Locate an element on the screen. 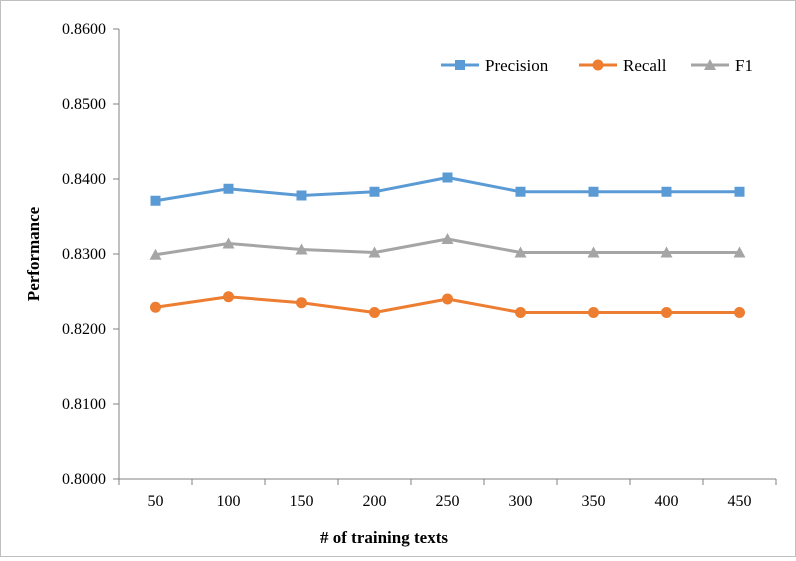  legend-item-f1: F1 is located at coordinates (722, 65).